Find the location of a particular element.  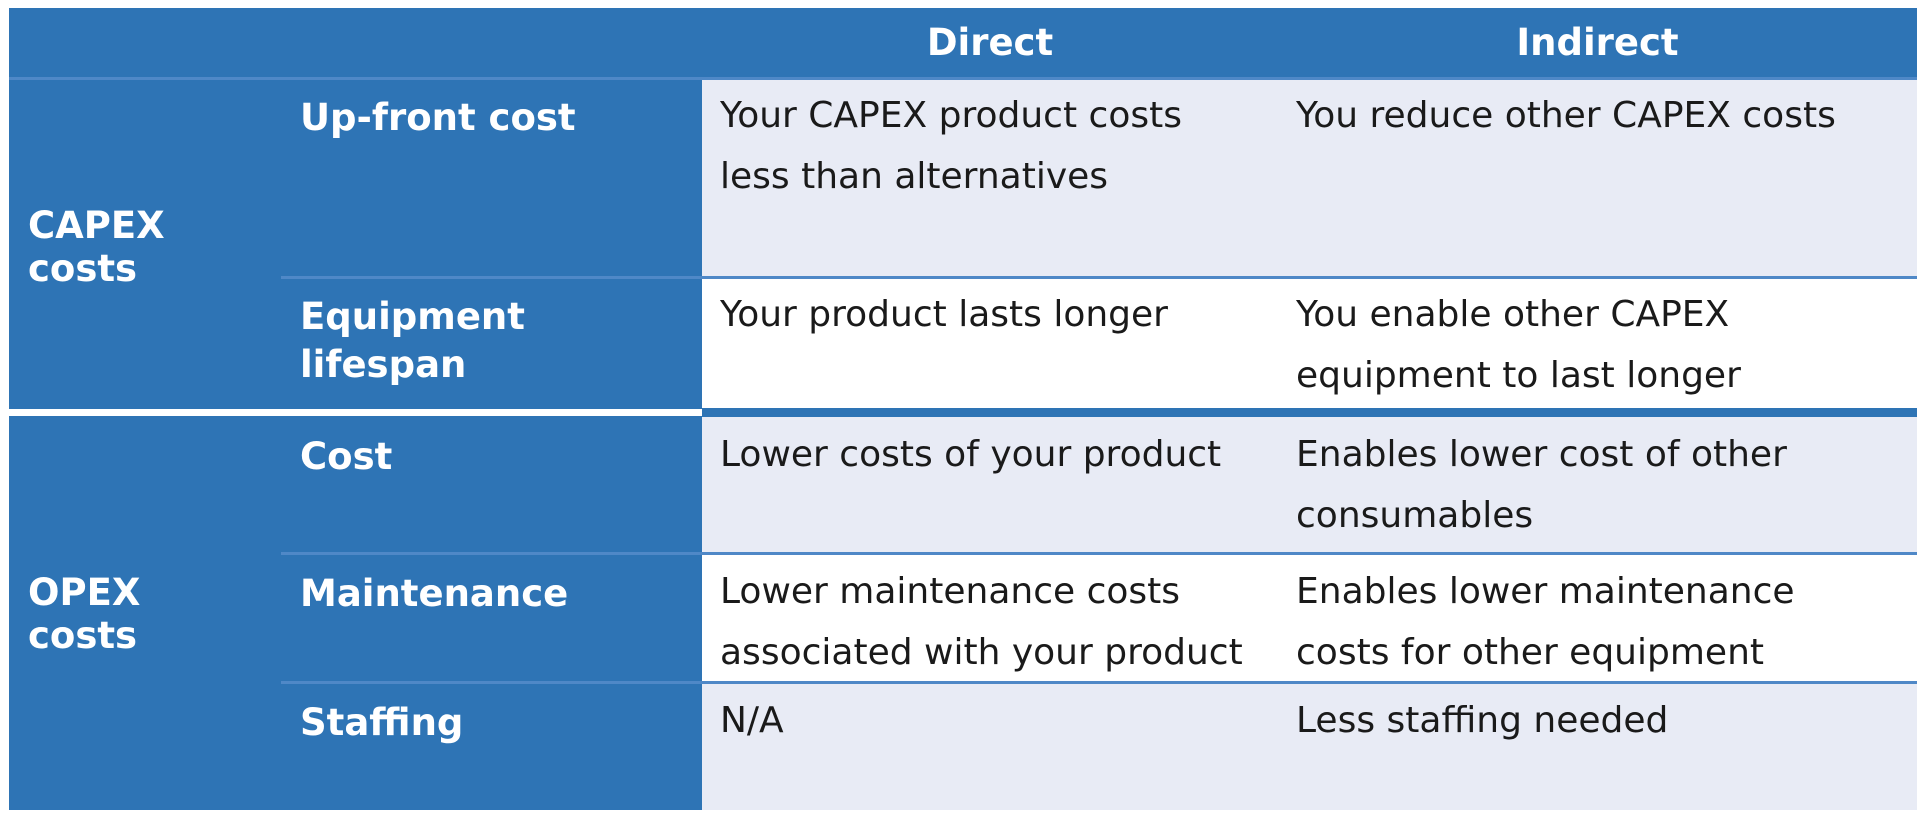

column-header-indirect: Indirect is located at coordinates (1597, 42).